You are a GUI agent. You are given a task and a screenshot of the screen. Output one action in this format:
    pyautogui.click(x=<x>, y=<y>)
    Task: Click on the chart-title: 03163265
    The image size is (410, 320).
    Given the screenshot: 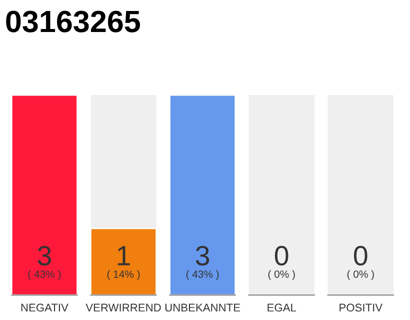 What is the action you would take?
    pyautogui.click(x=73, y=21)
    